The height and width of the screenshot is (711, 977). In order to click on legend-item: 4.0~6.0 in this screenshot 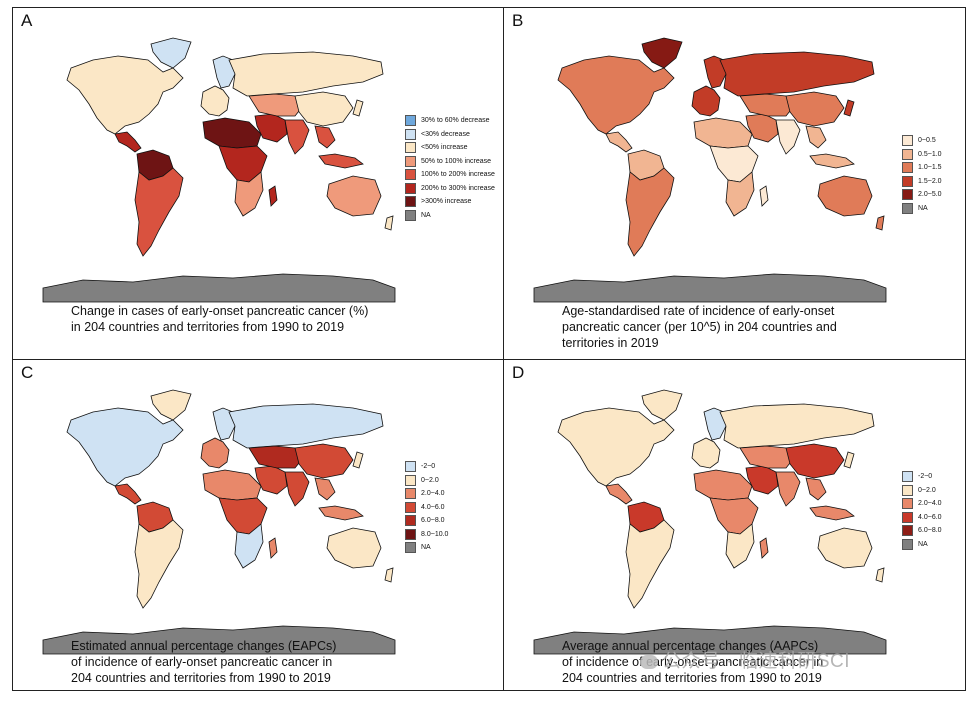, I will do `click(922, 518)`.